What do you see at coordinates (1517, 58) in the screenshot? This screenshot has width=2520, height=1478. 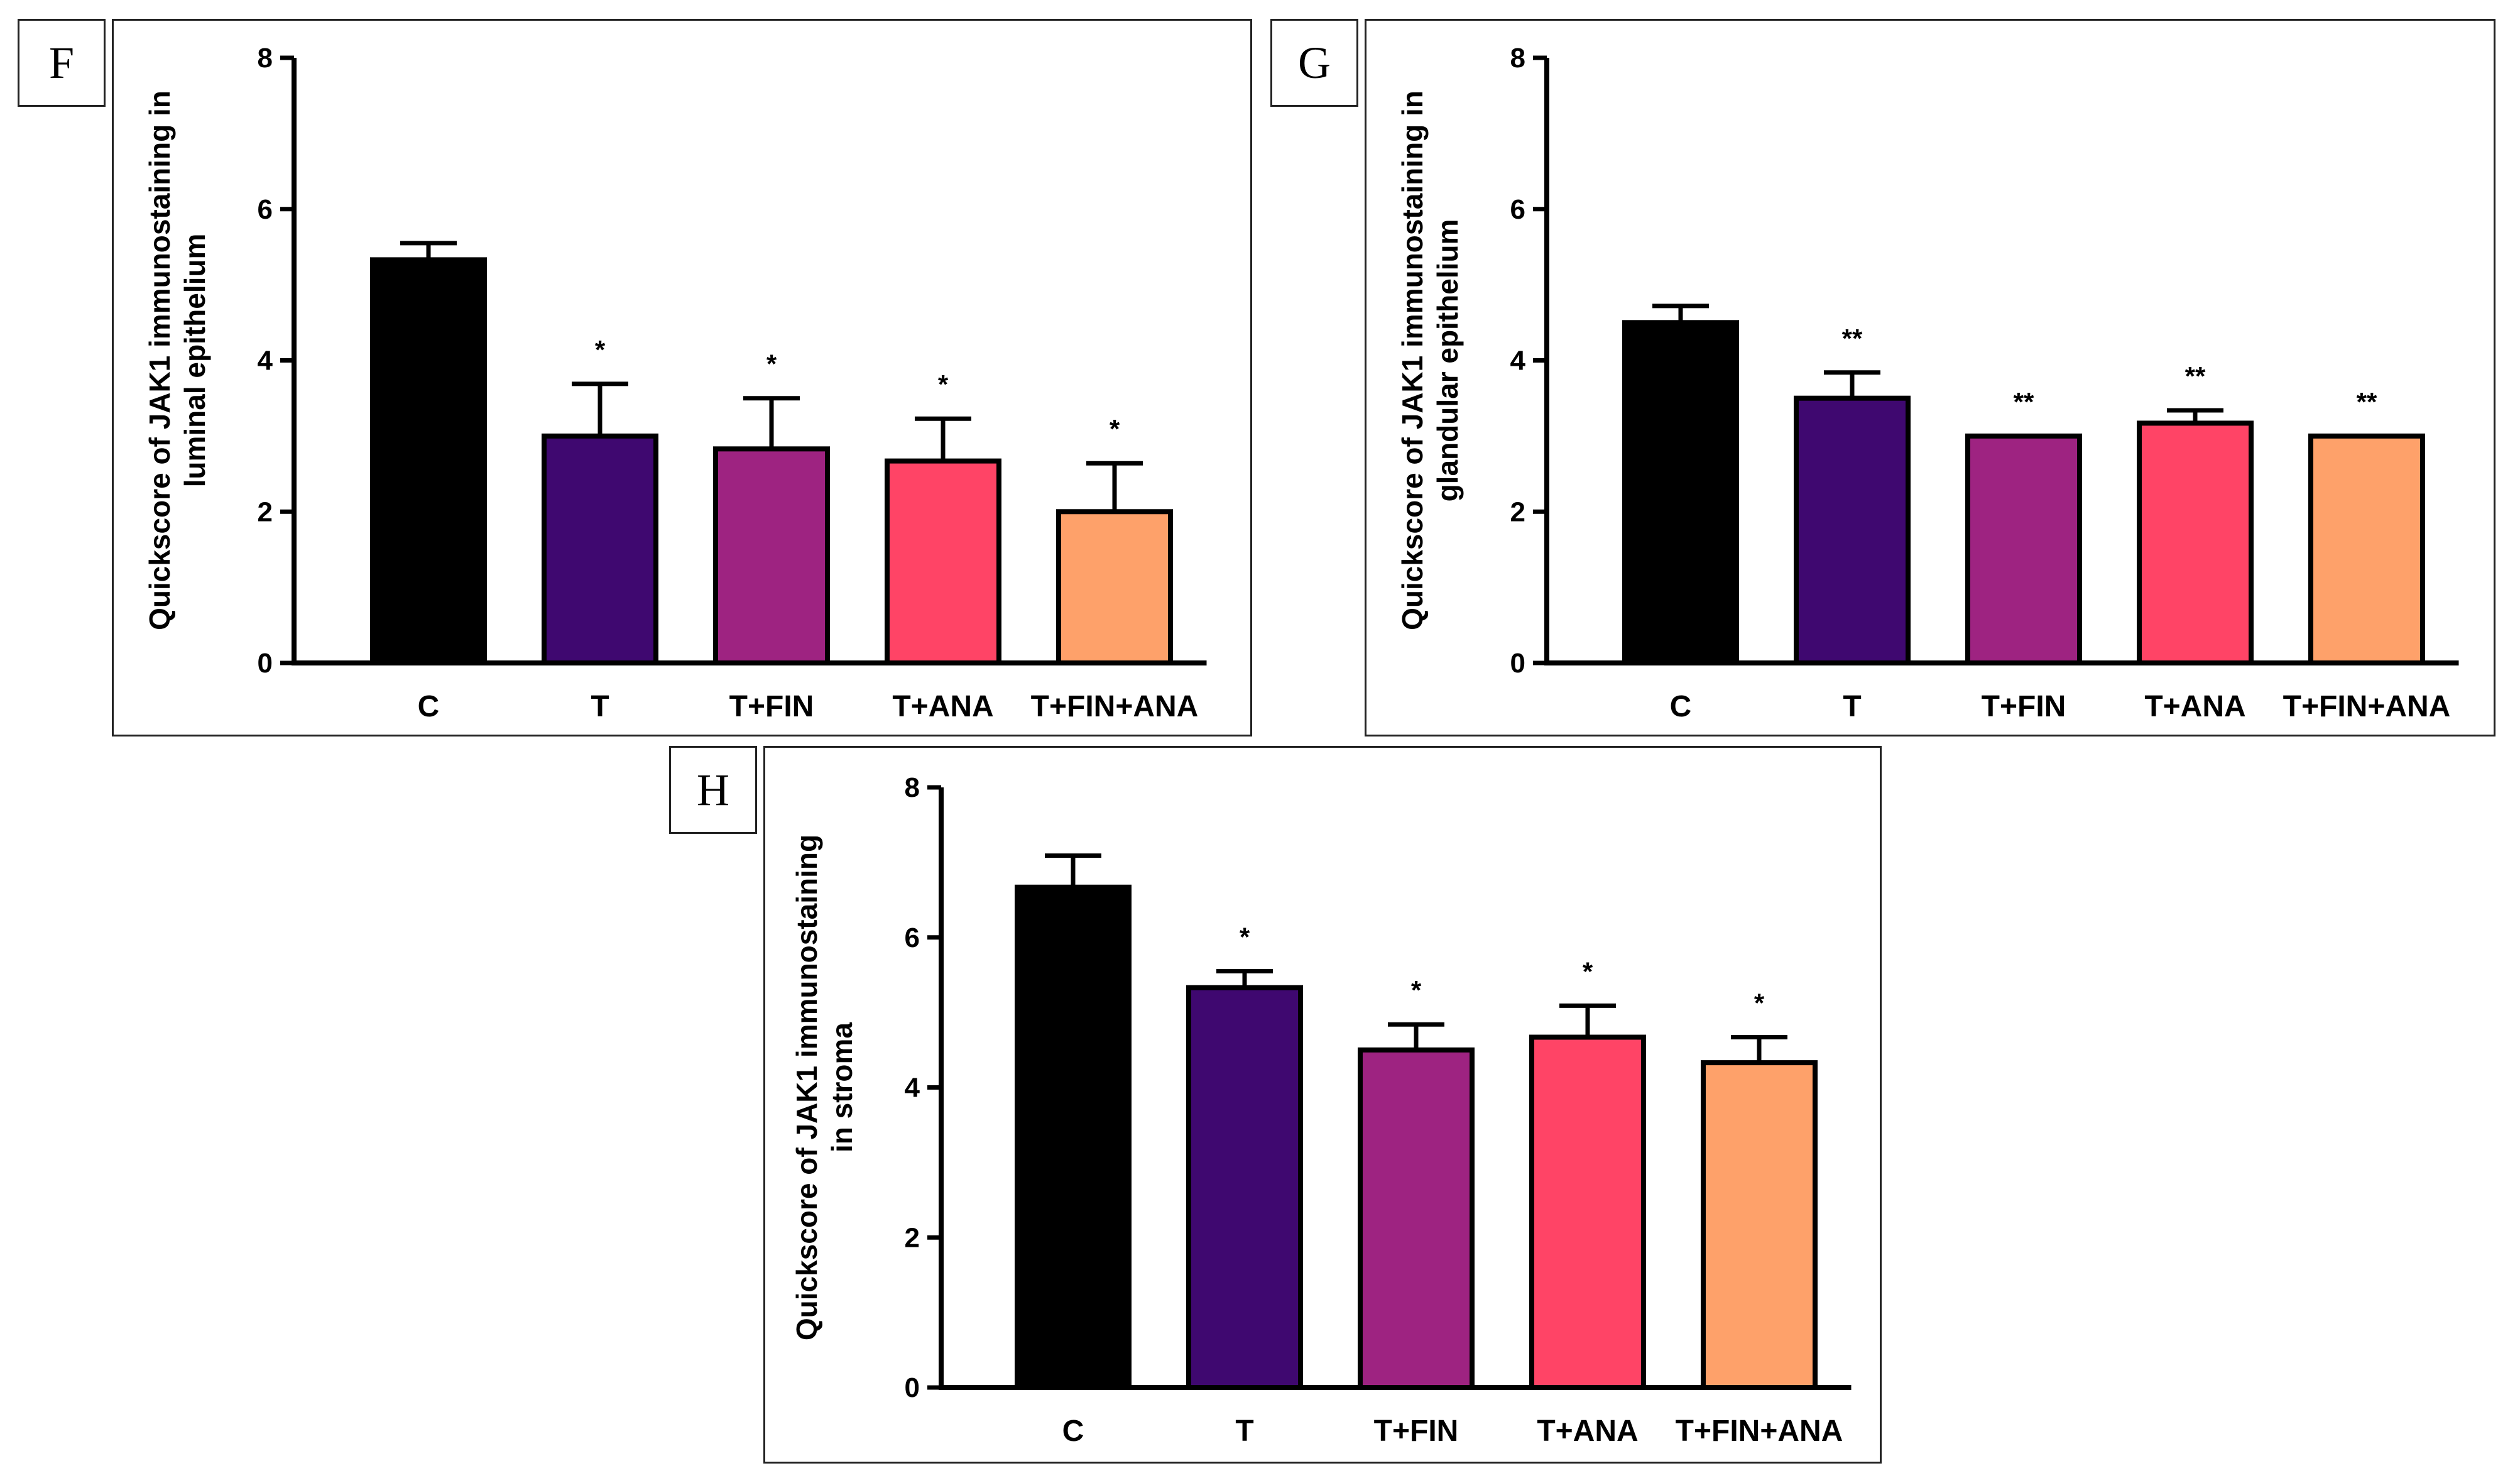 I see `y-tick-label-g: 8` at bounding box center [1517, 58].